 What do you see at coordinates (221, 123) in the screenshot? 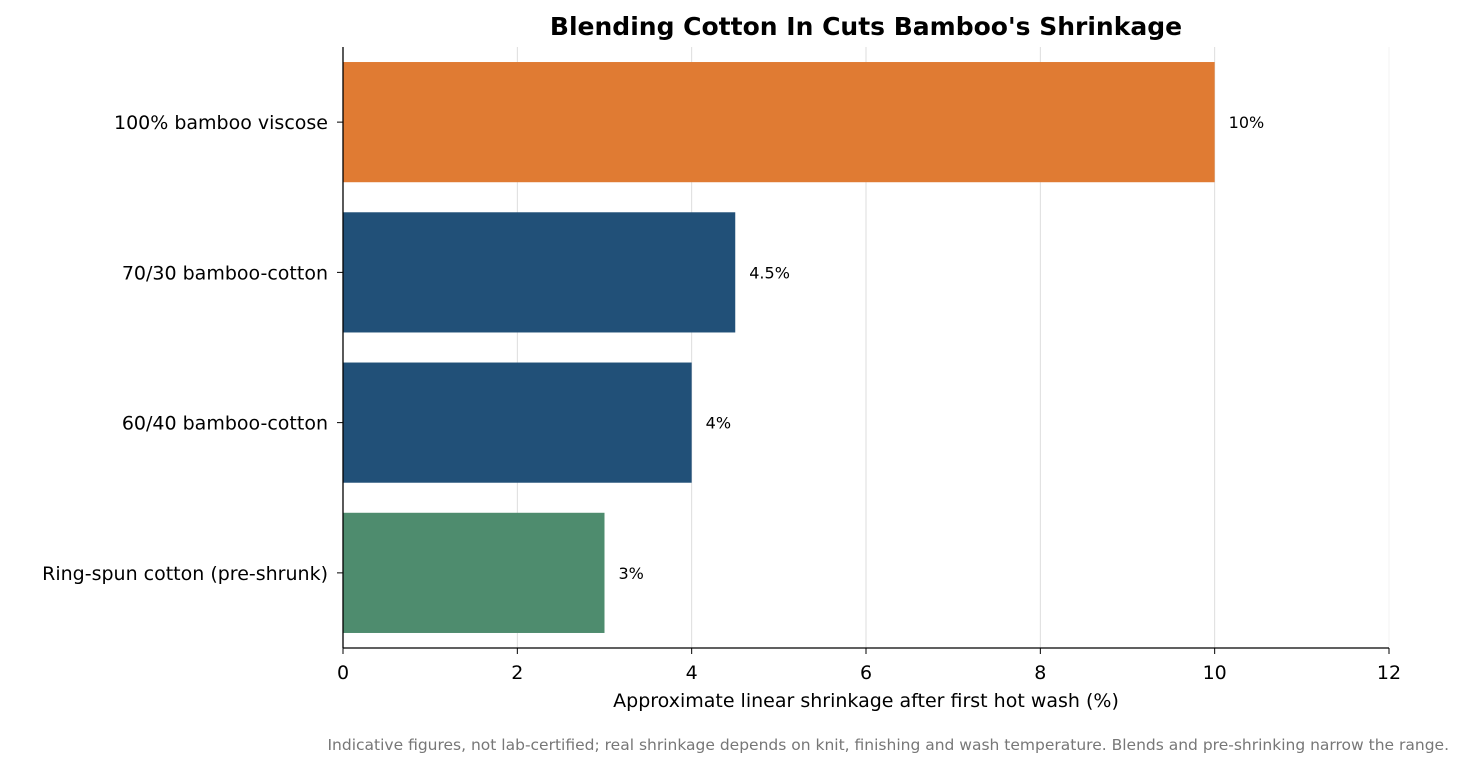
I see `category-label: 100% bamboo viscose` at bounding box center [221, 123].